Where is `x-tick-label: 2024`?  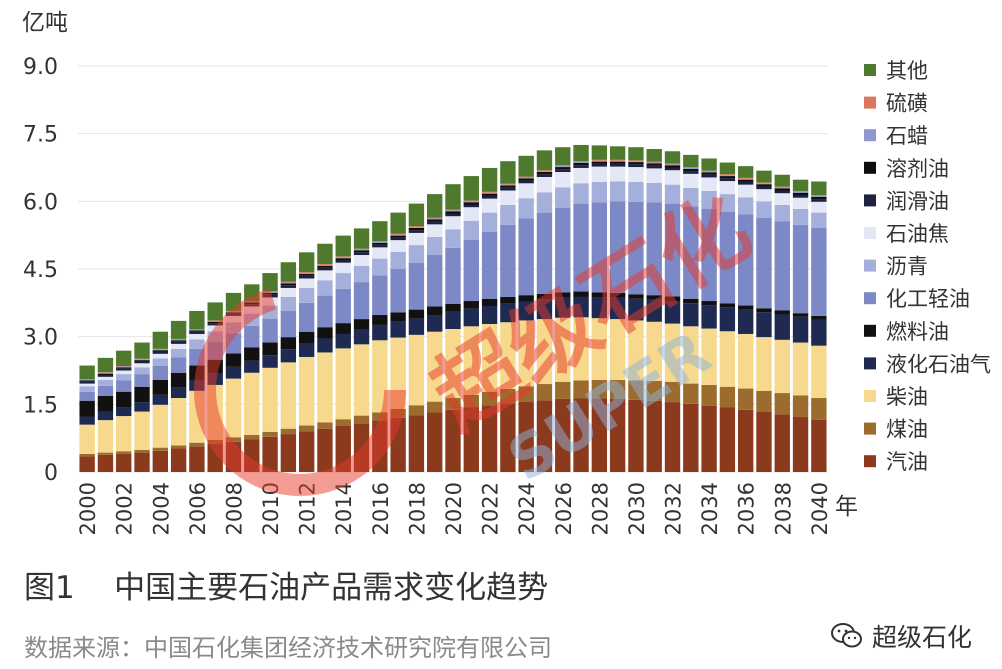 x-tick-label: 2024 is located at coordinates (527, 508).